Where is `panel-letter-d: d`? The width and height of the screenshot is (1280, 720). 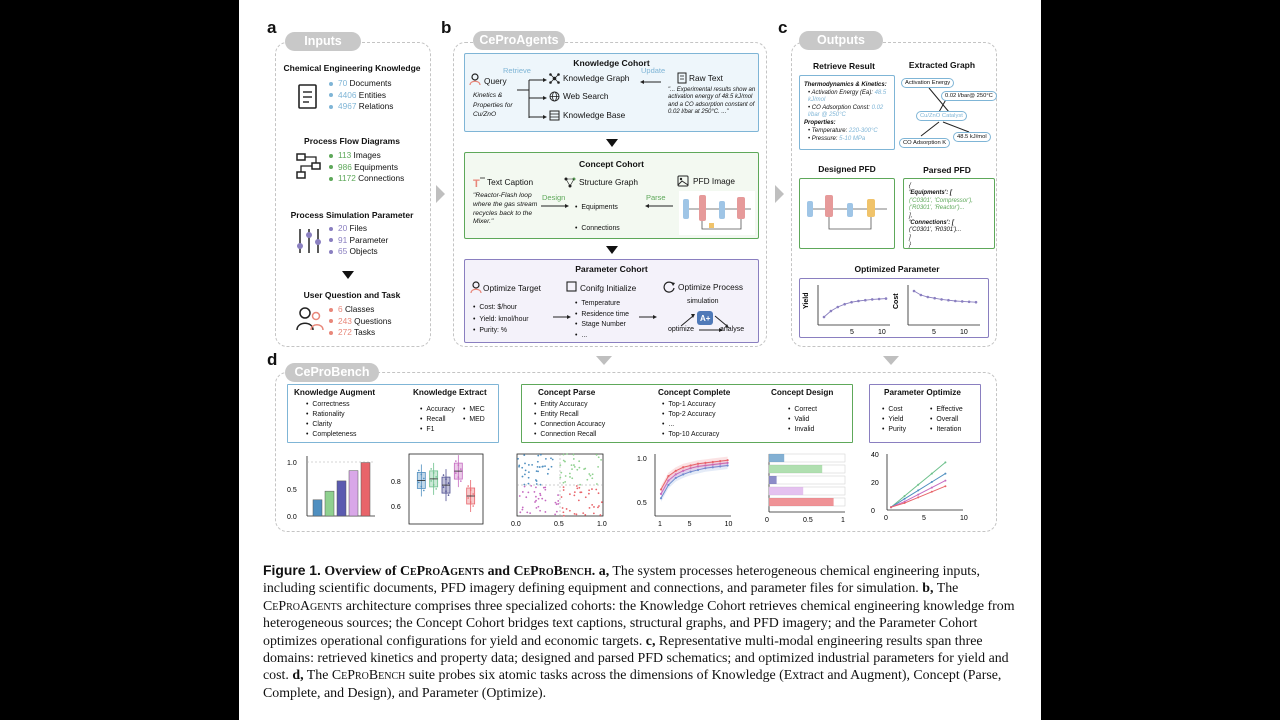
panel-letter-d: d is located at coordinates (272, 359).